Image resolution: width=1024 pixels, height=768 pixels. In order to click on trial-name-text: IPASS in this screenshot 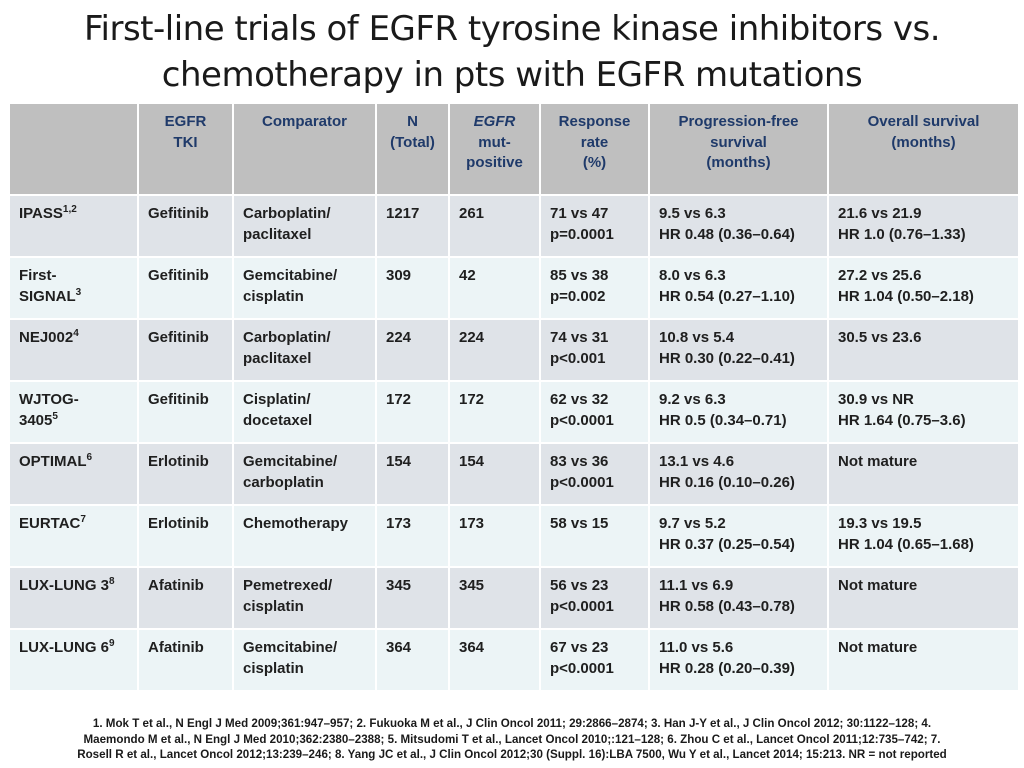, I will do `click(41, 213)`.